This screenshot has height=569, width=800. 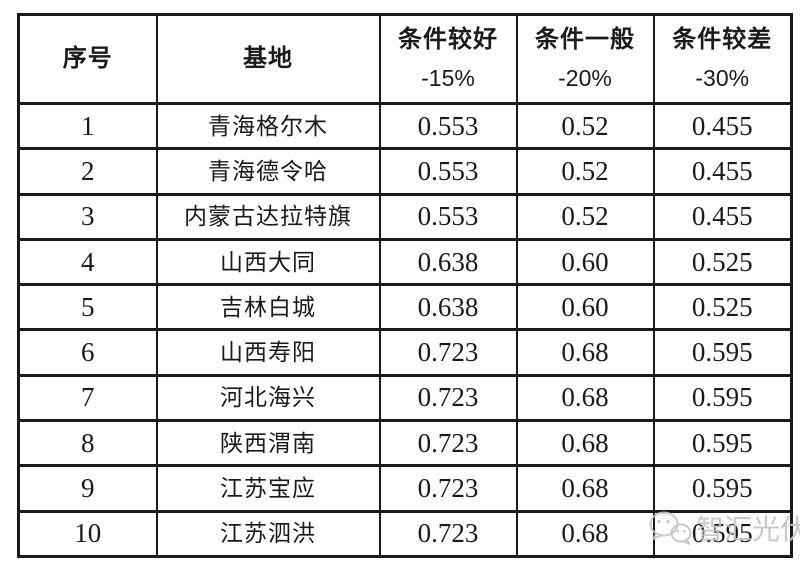 I want to click on table-row: 6 山西寿阳 0.723 0.68 0.595, so click(x=405, y=352).